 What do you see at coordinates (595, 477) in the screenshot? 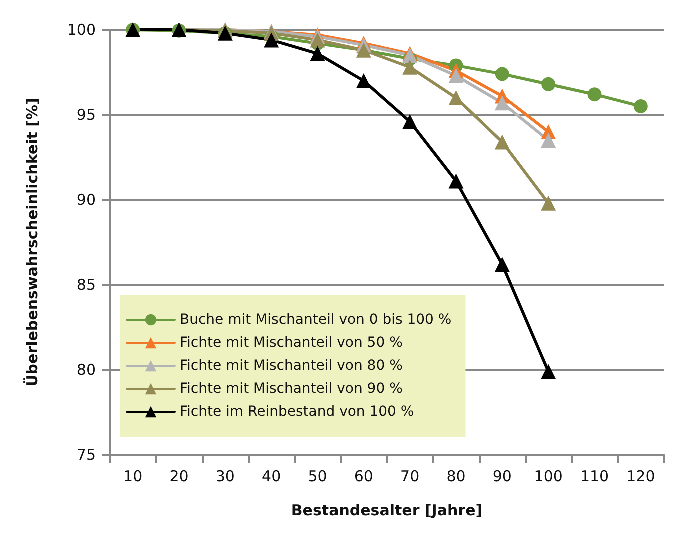
I see `x-tick-label: 110` at bounding box center [595, 477].